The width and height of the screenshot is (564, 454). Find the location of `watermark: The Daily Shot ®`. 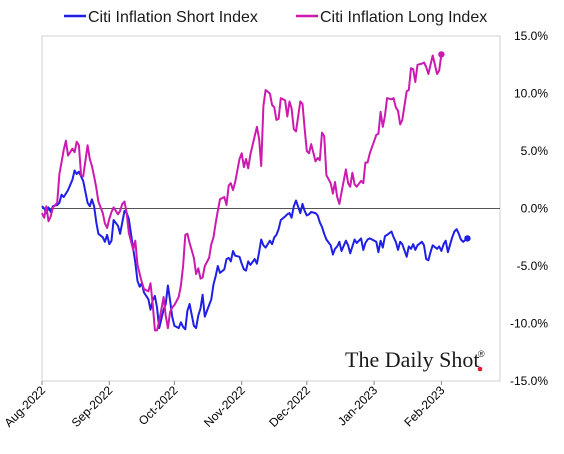

watermark: The Daily Shot ® is located at coordinates (415, 359).